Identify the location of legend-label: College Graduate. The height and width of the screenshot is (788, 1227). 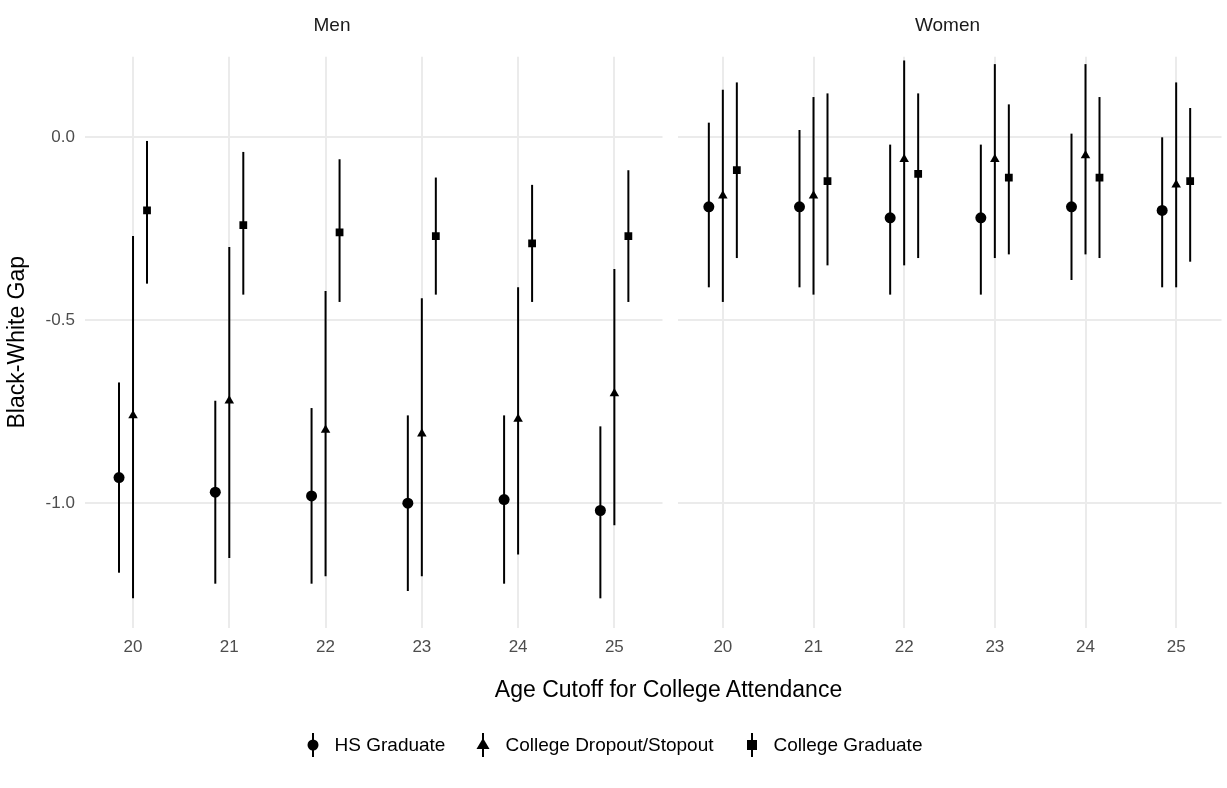
(848, 745).